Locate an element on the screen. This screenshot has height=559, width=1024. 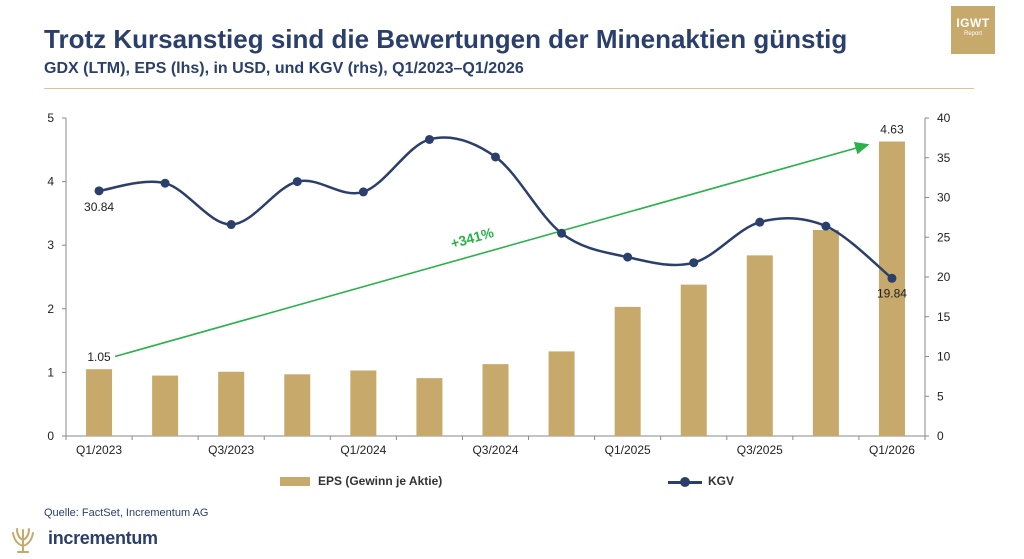
legend-eps-label: EPS (Gewinn je Aktie) is located at coordinates (380, 481).